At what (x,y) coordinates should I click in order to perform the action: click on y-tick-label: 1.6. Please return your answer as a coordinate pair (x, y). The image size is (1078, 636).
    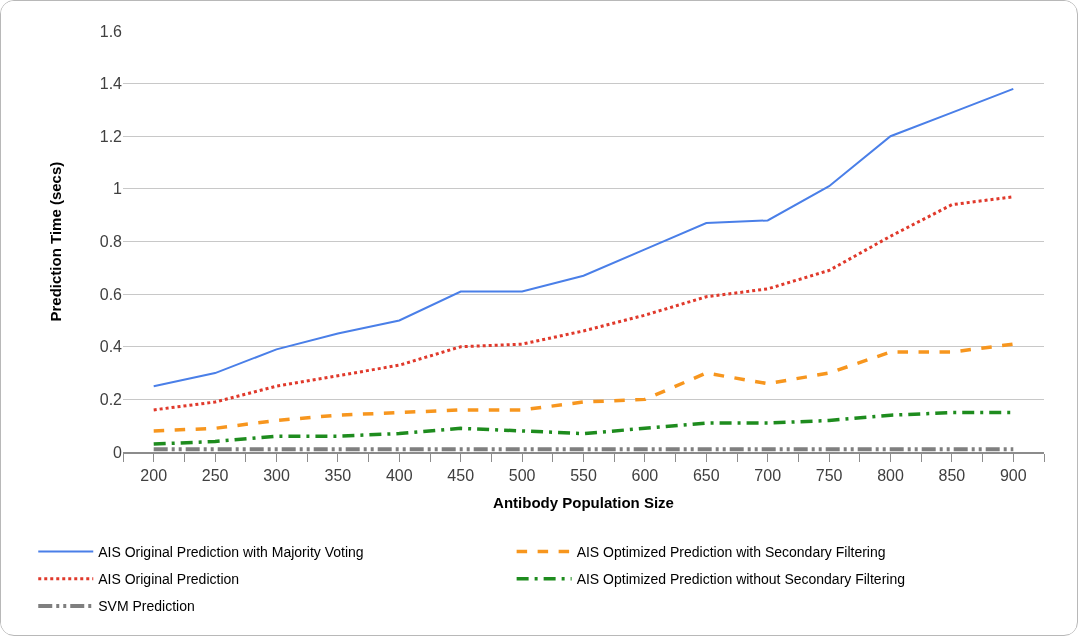
    Looking at the image, I should click on (111, 31).